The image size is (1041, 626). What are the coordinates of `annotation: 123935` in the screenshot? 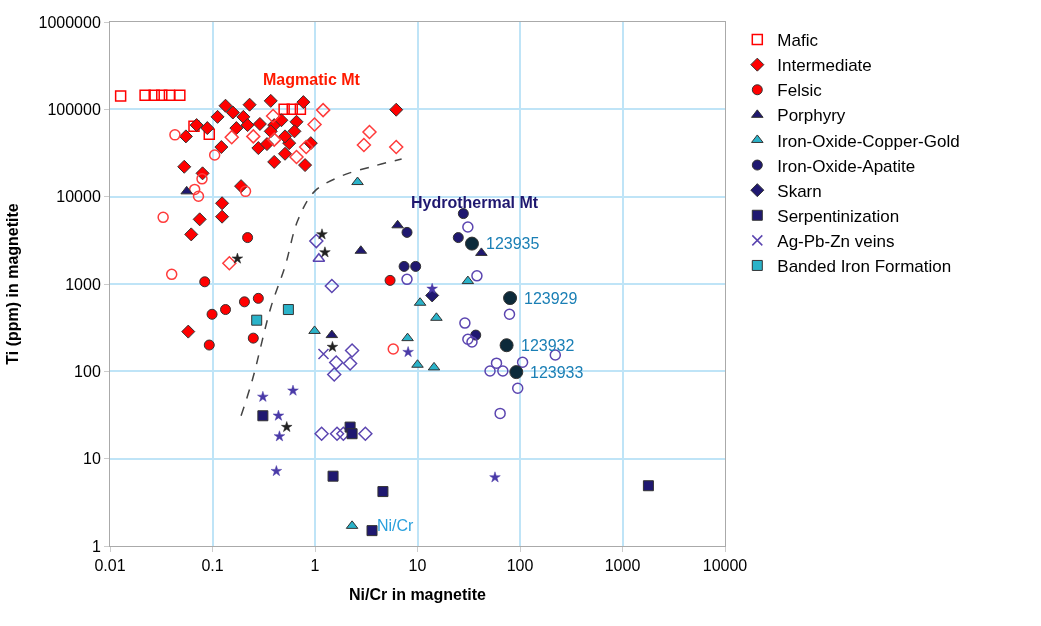 It's located at (513, 243).